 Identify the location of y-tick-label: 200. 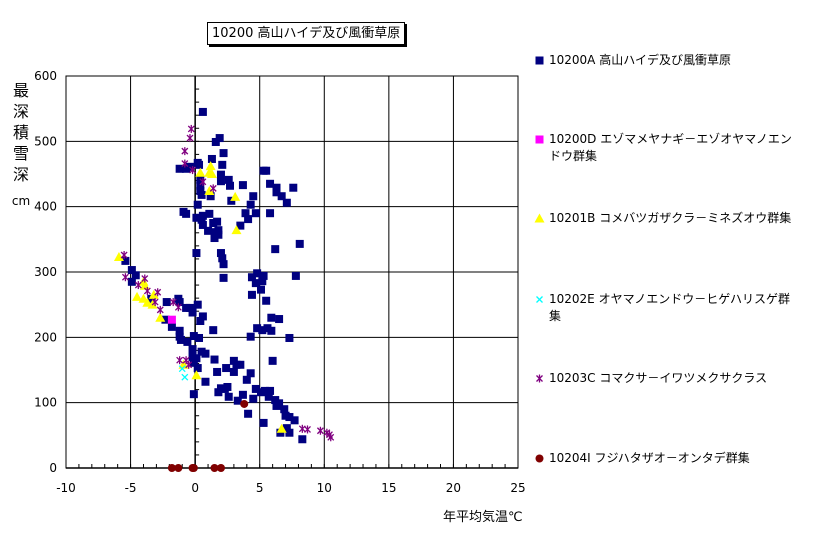
(45, 337).